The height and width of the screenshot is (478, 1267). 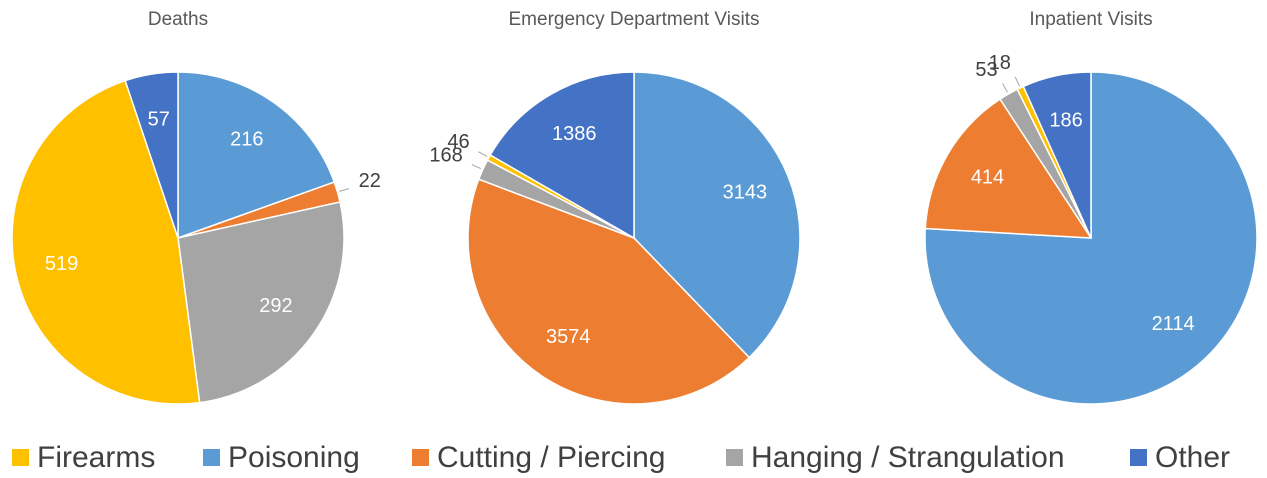 I want to click on chart-title: Emergency Department Visits, so click(x=634, y=19).